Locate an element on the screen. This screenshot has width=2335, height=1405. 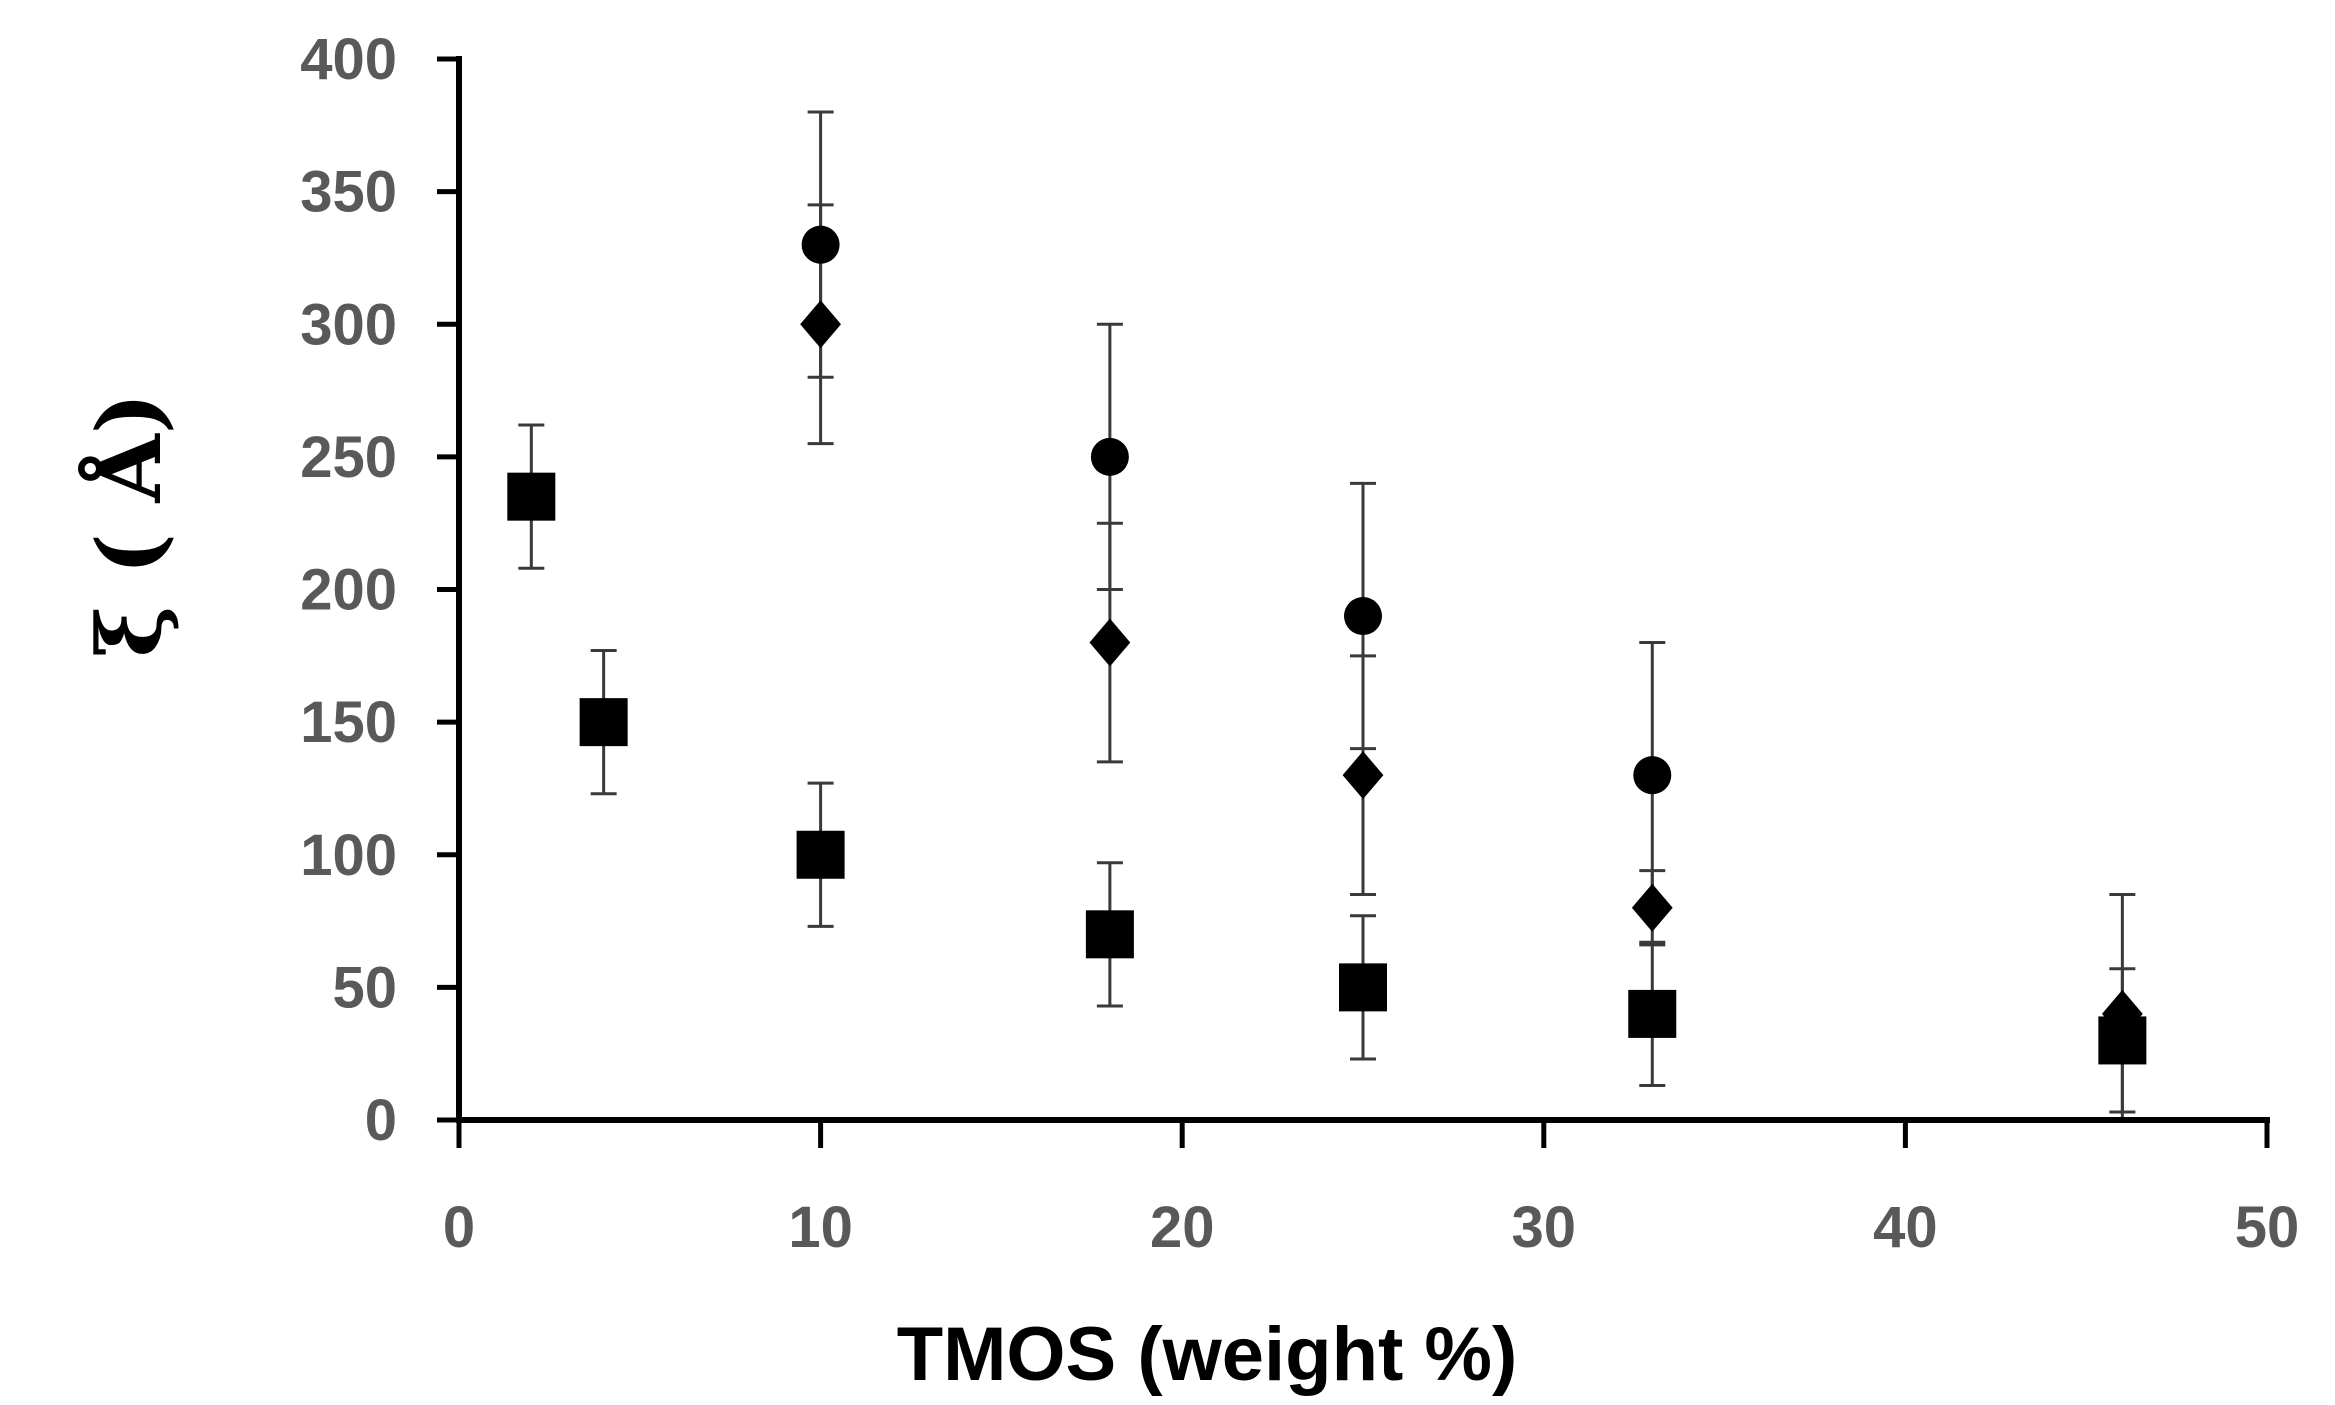
y-axis-title: ξ ( Å) is located at coordinates (129, 525).